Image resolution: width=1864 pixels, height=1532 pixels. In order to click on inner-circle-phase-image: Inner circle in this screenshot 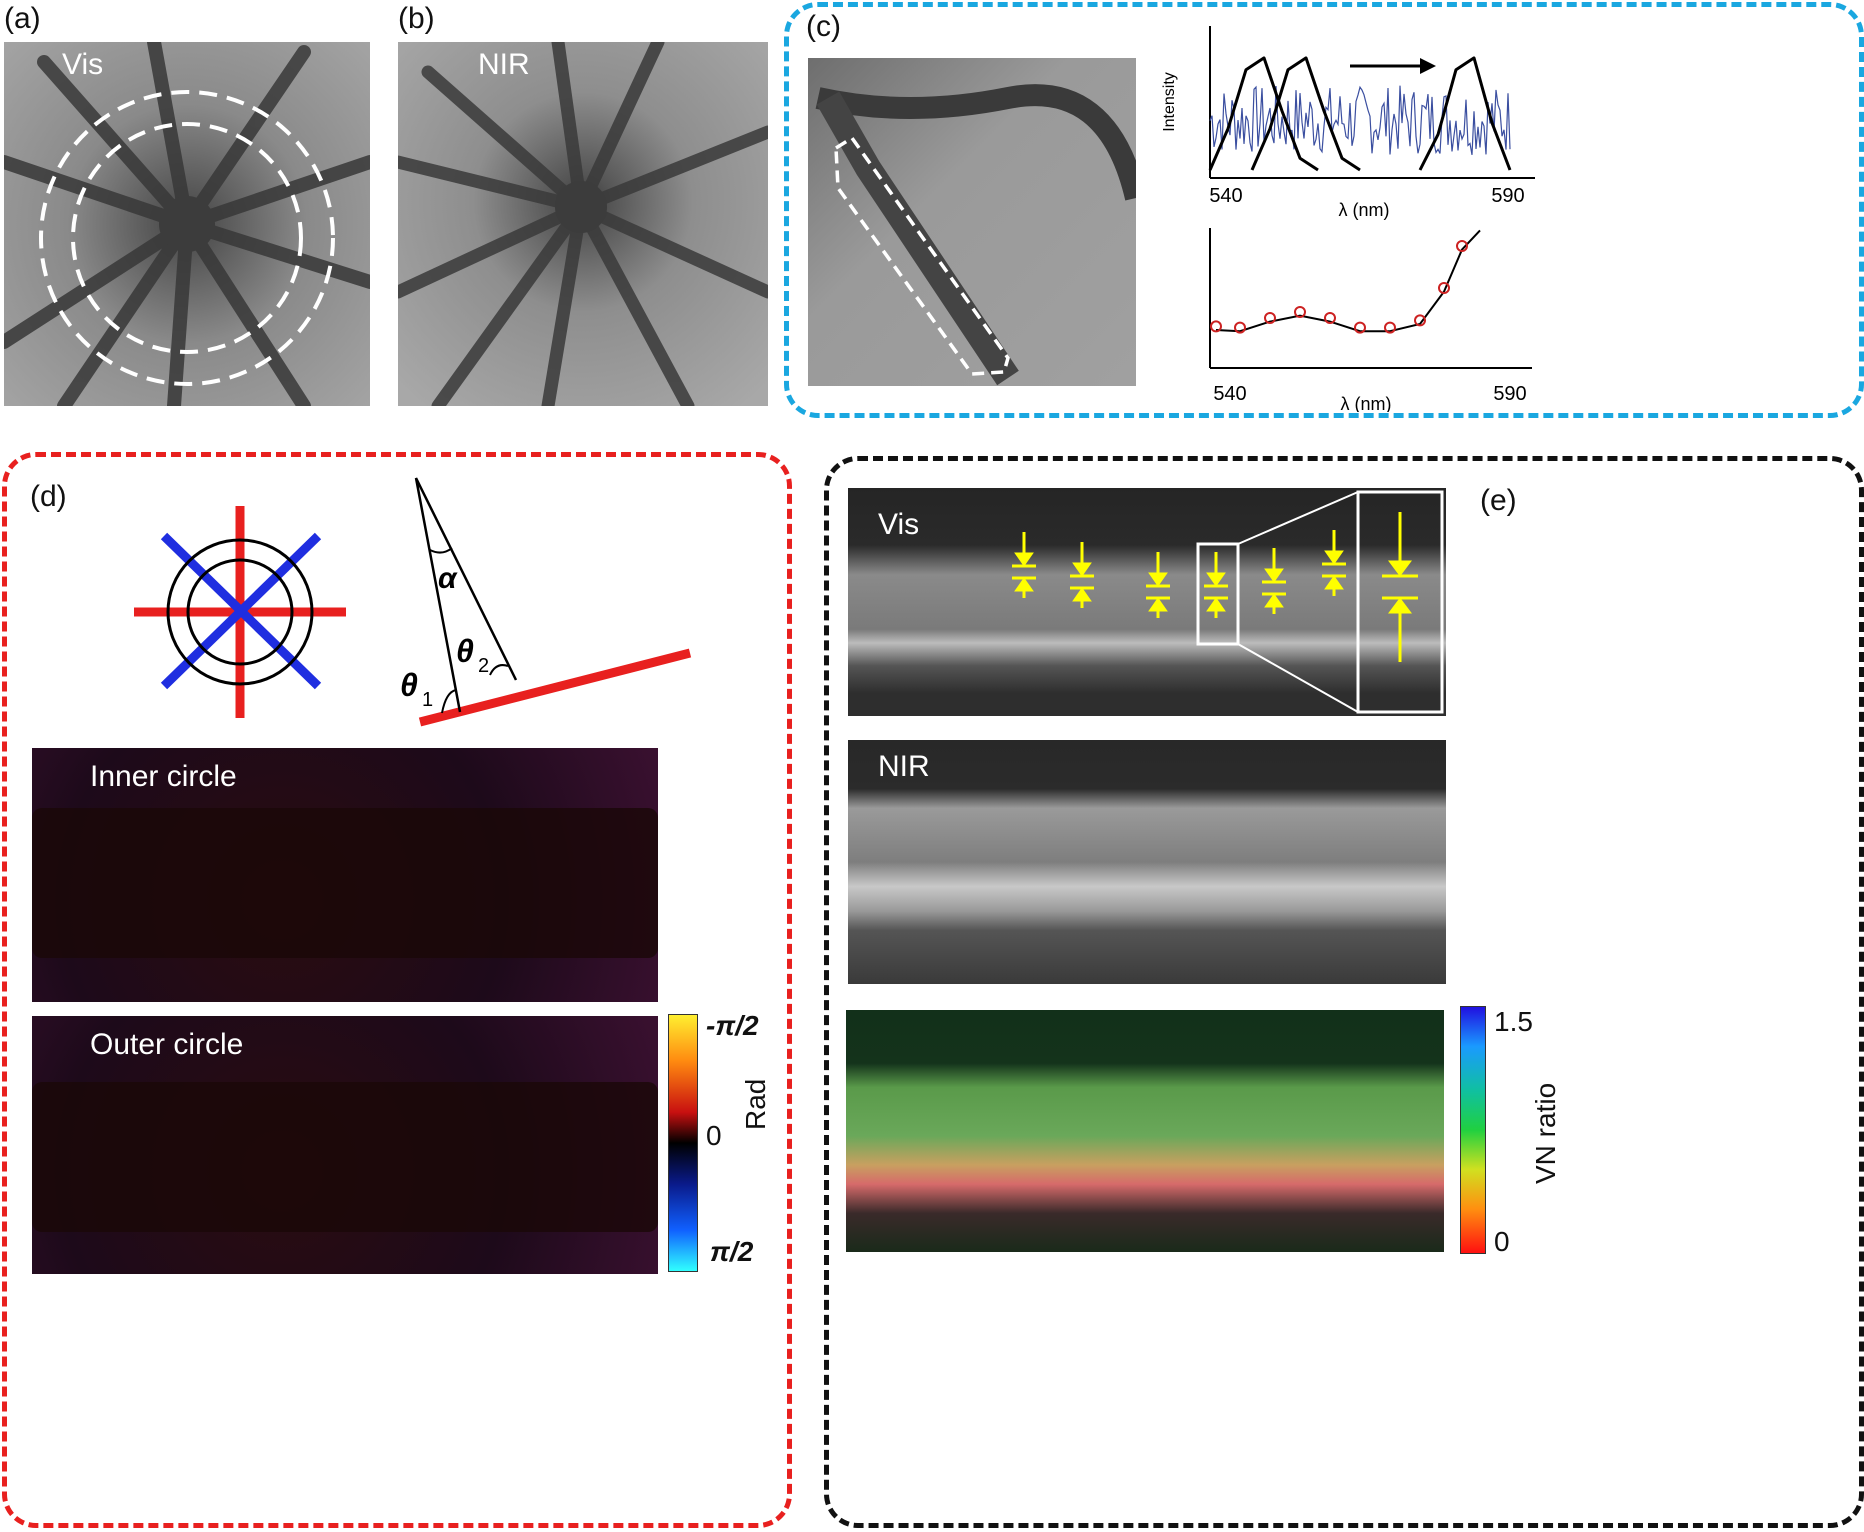, I will do `click(345, 875)`.